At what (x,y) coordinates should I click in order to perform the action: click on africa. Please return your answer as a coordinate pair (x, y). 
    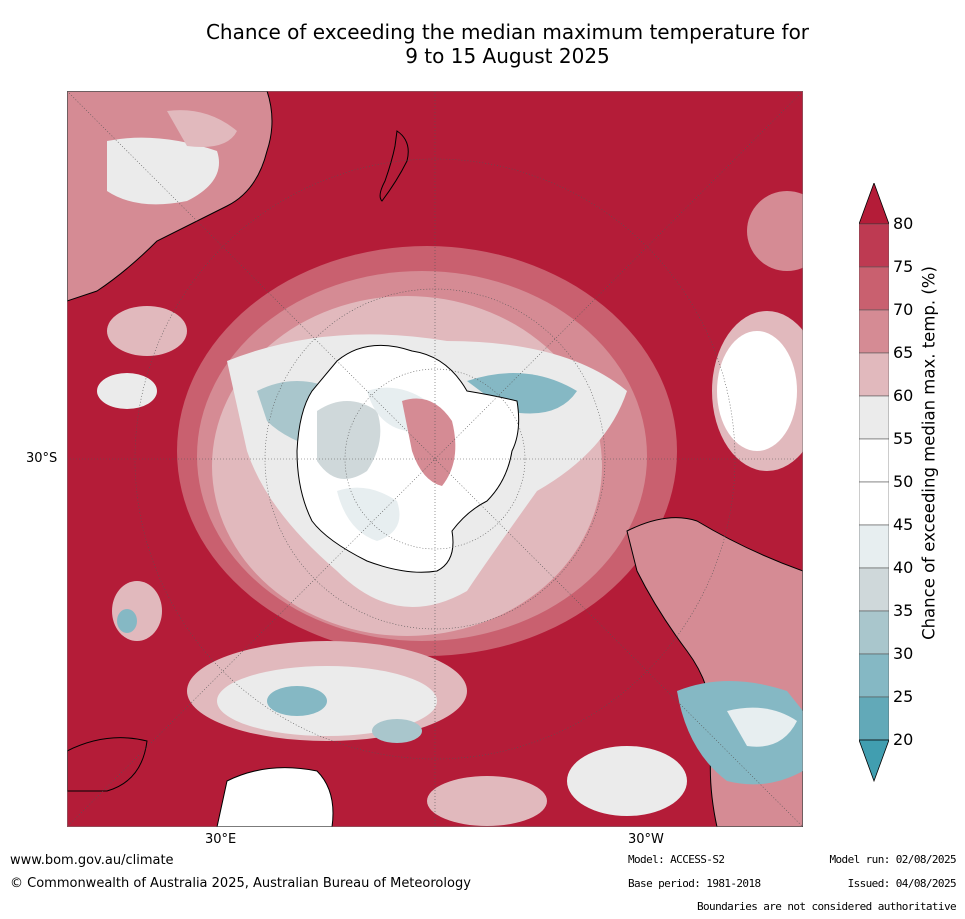
    Looking at the image, I should click on (200, 782).